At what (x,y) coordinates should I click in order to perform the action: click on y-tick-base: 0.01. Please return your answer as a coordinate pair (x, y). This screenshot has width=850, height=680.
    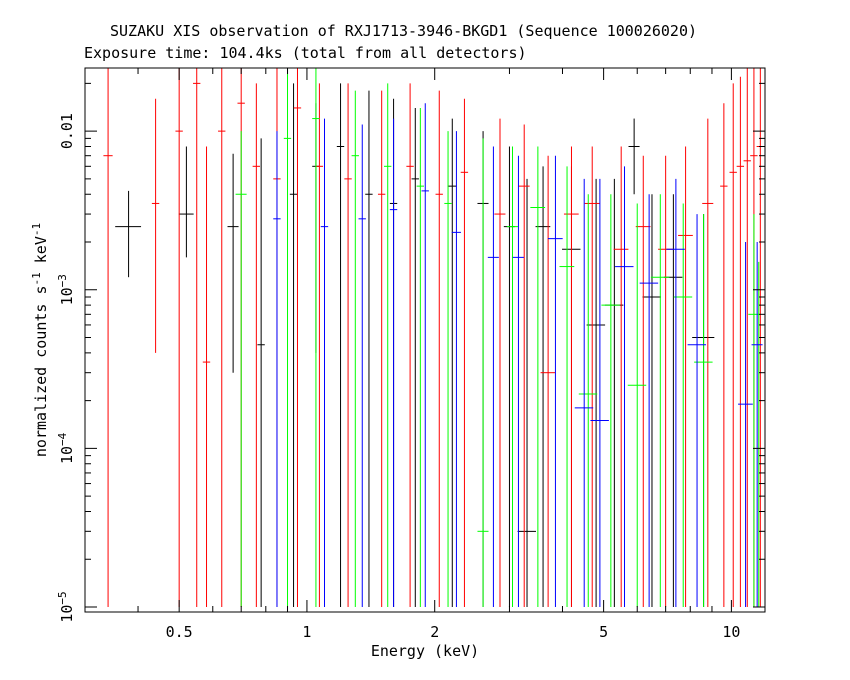
    Looking at the image, I should click on (67, 131).